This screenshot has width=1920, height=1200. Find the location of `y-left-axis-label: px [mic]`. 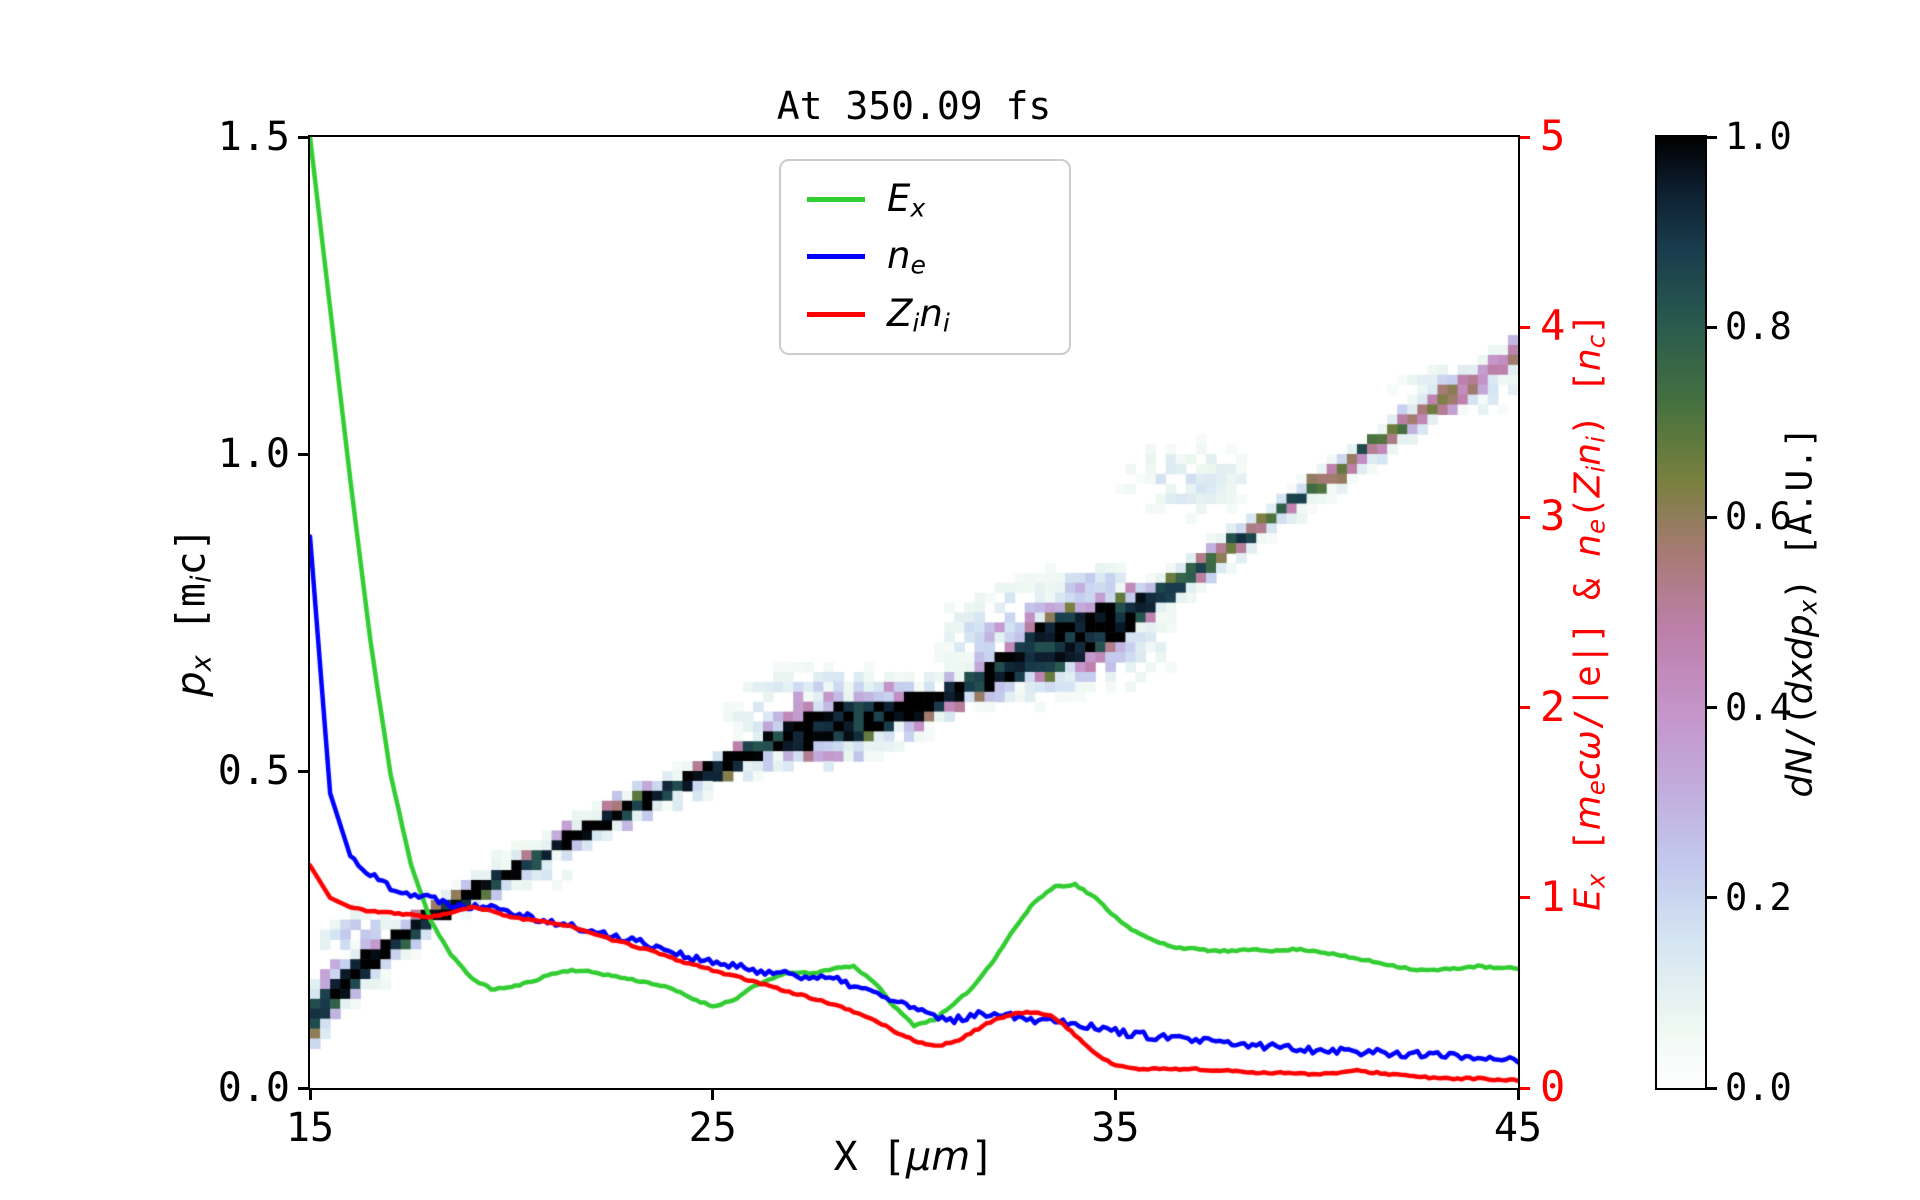

y-left-axis-label: px [mic] is located at coordinates (193, 612).